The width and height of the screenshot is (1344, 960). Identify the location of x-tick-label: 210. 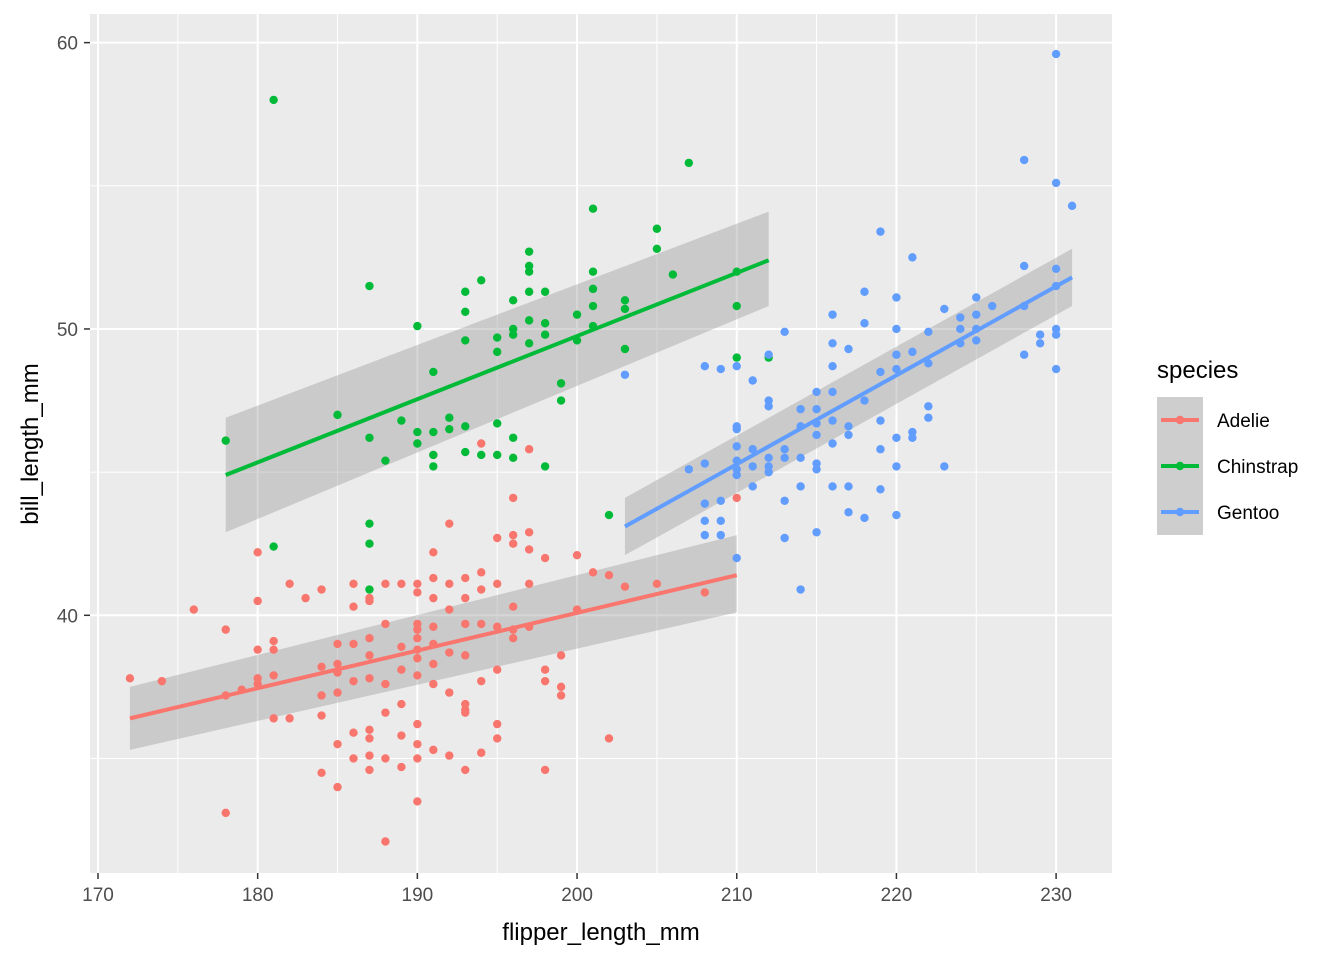
(737, 895).